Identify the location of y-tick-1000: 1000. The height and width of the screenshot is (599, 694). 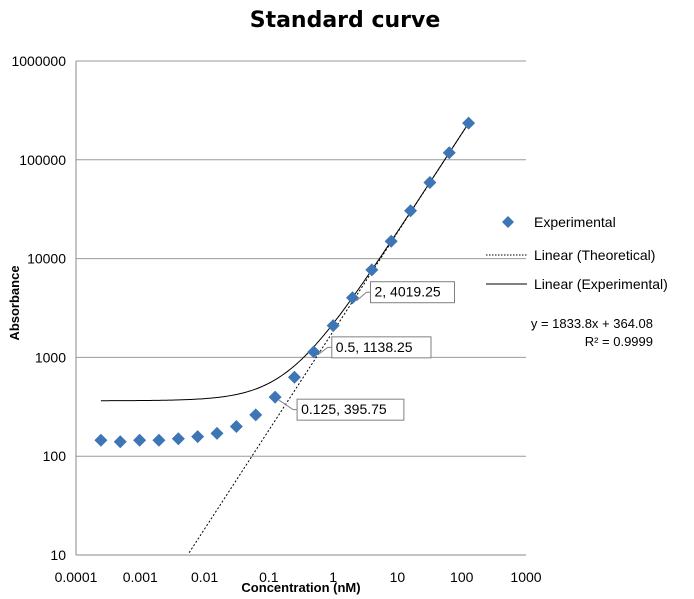
(50, 357).